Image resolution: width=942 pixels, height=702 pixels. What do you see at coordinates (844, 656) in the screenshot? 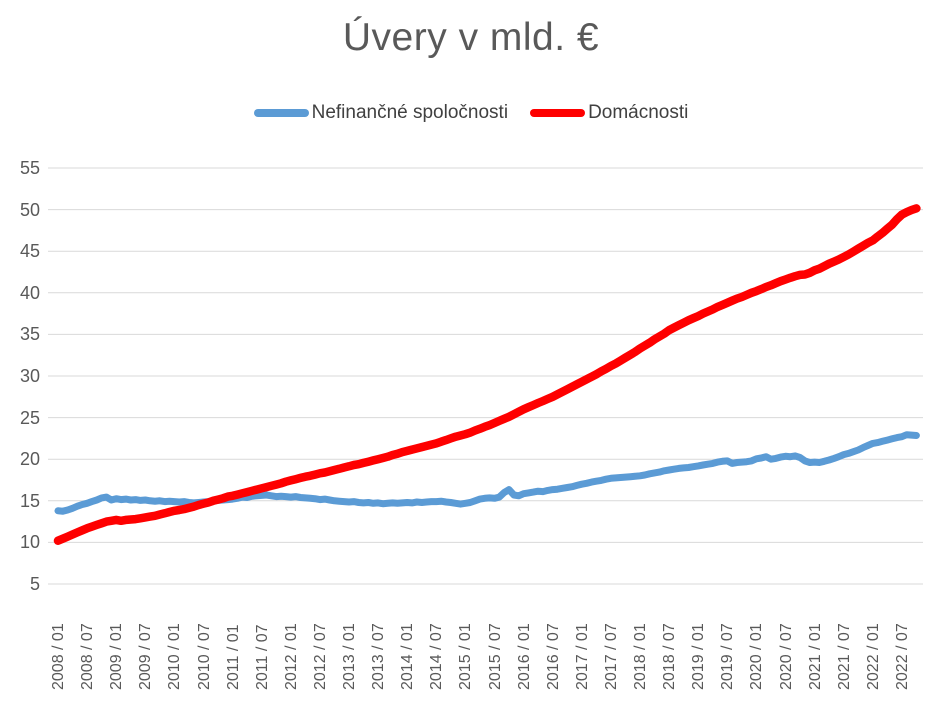
I see `x-tick-label: 2021 / 07` at bounding box center [844, 656].